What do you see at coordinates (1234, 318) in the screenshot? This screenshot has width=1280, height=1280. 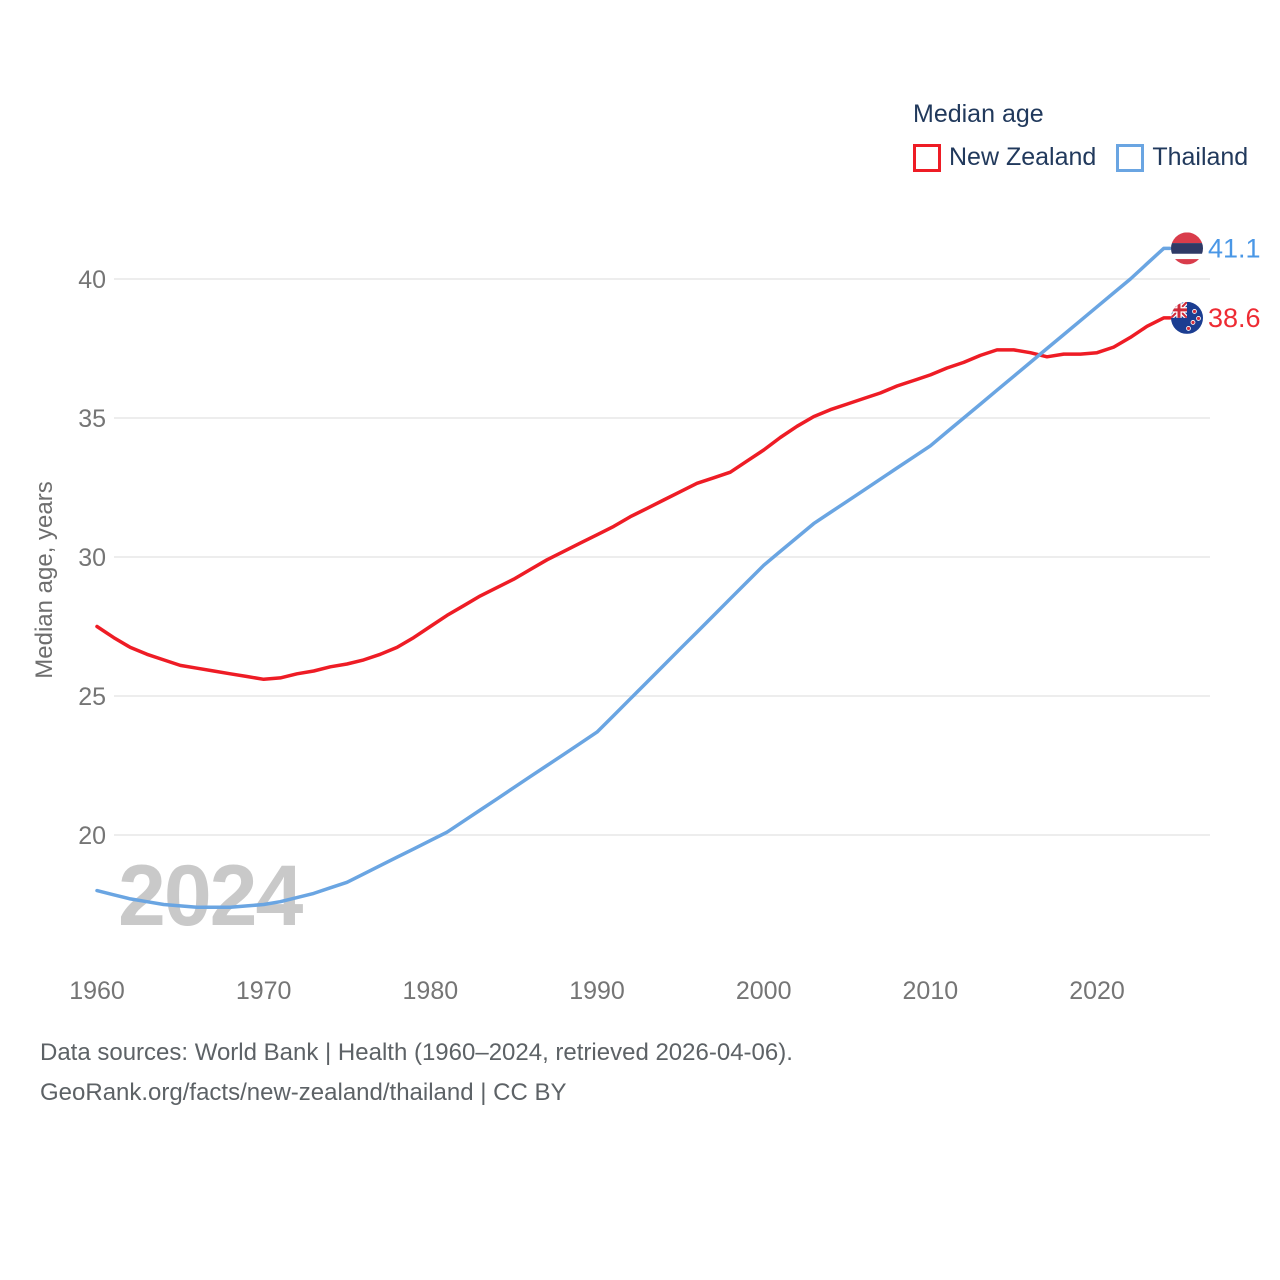 I see `new-zealand-end-value-label: 38.6` at bounding box center [1234, 318].